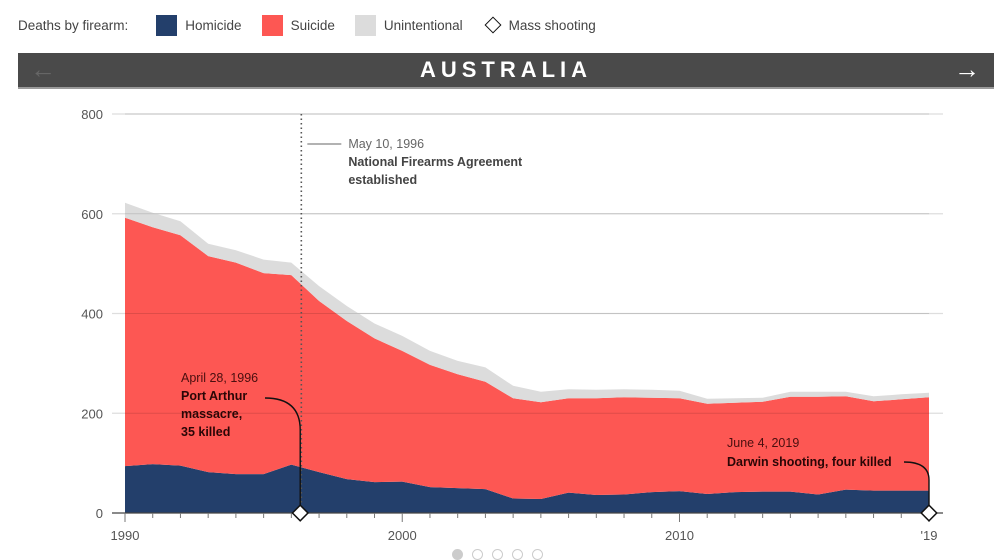 This screenshot has height=560, width=1000. I want to click on nfa-label: established, so click(382, 180).